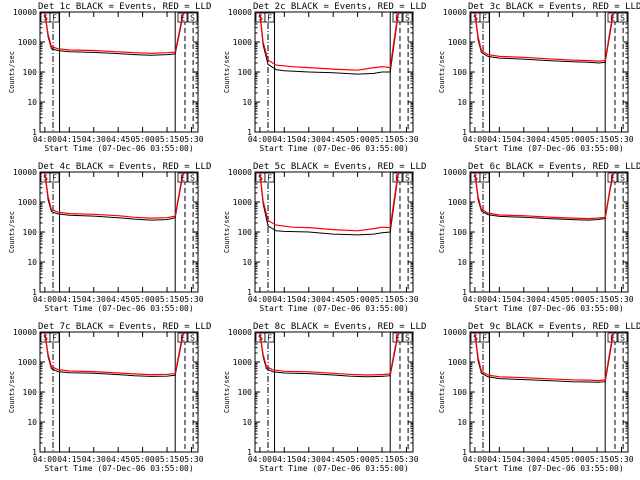 The image size is (640, 480). I want to click on panel-title: Det 5c BLACK = Events, RED = LLD, so click(339, 167).